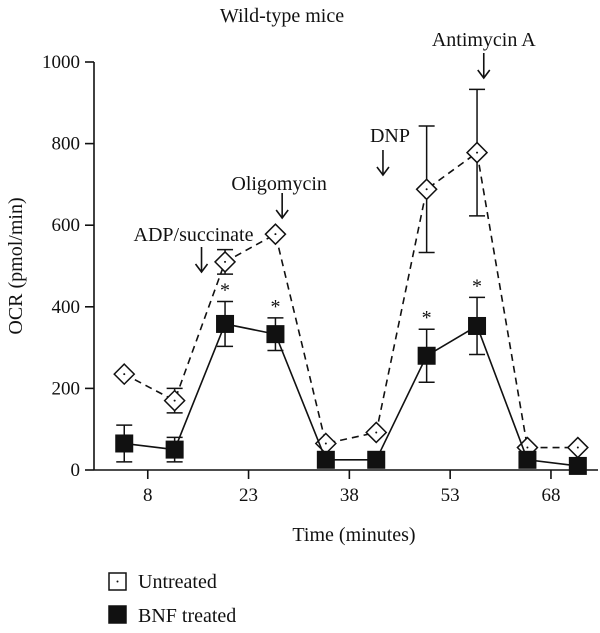 The width and height of the screenshot is (600, 633). Describe the element at coordinates (66, 307) in the screenshot. I see `y-tick-label: 400` at that location.